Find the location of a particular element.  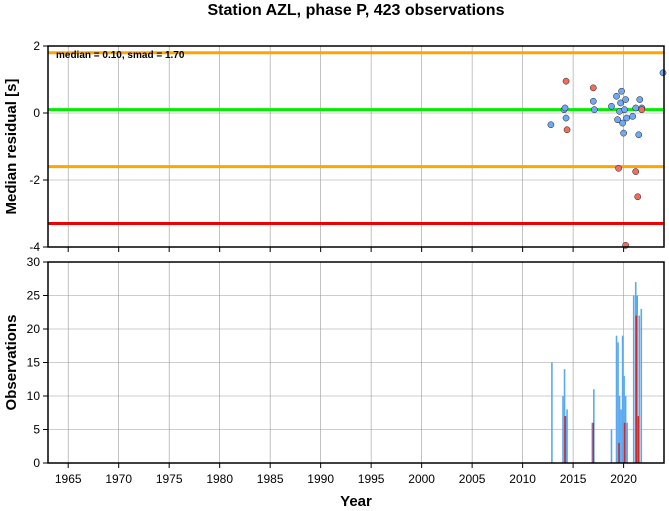

observations-y-ticks: 0 5 10 15 20 25 30 is located at coordinates (37, 362).